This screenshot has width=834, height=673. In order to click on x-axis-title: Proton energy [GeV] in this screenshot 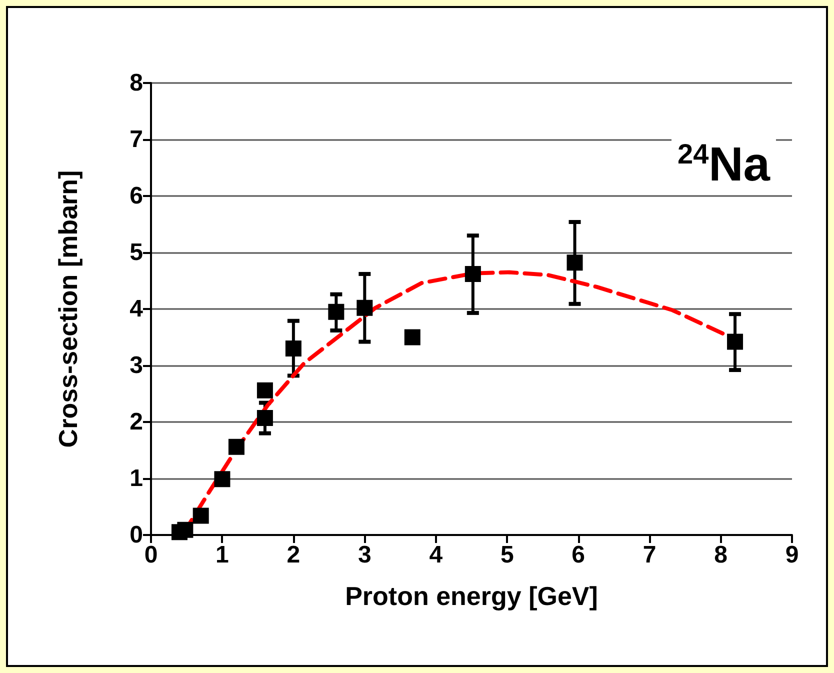, I will do `click(471, 596)`.